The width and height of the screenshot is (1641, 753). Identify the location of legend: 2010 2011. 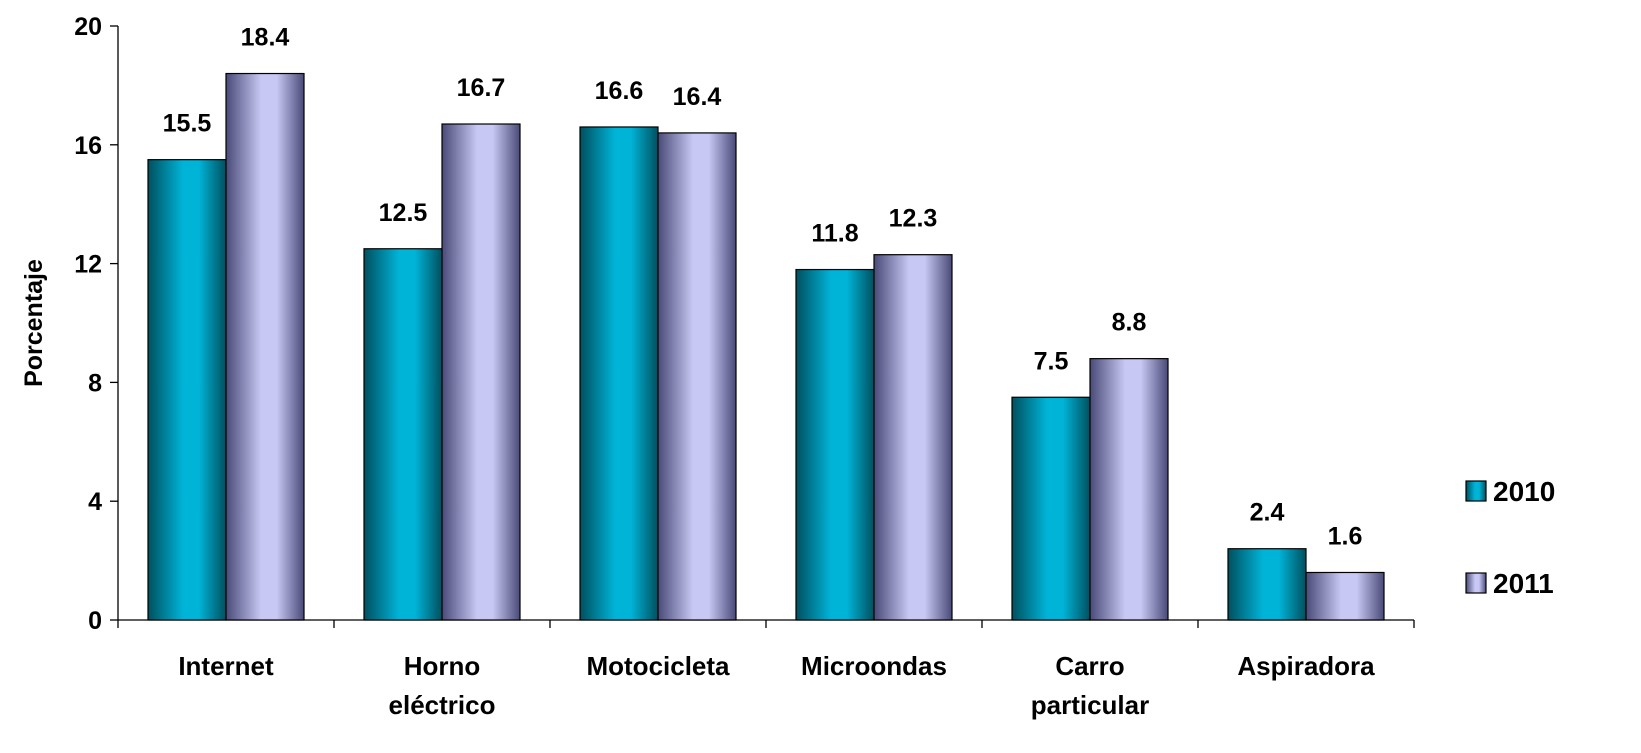
(1510, 537).